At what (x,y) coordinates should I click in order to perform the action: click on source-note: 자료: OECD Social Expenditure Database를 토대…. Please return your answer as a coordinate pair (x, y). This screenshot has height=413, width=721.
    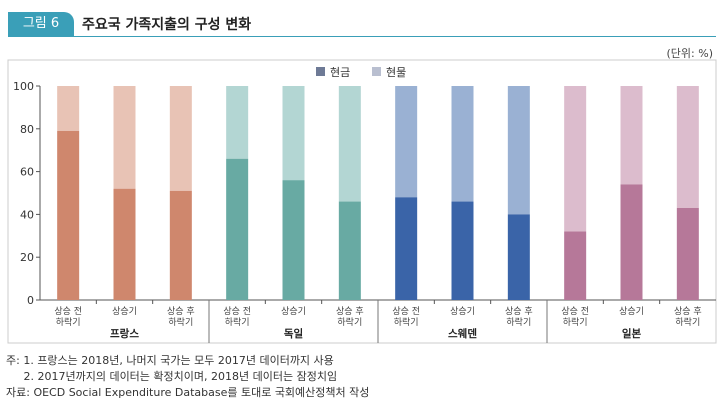
    Looking at the image, I should click on (188, 392).